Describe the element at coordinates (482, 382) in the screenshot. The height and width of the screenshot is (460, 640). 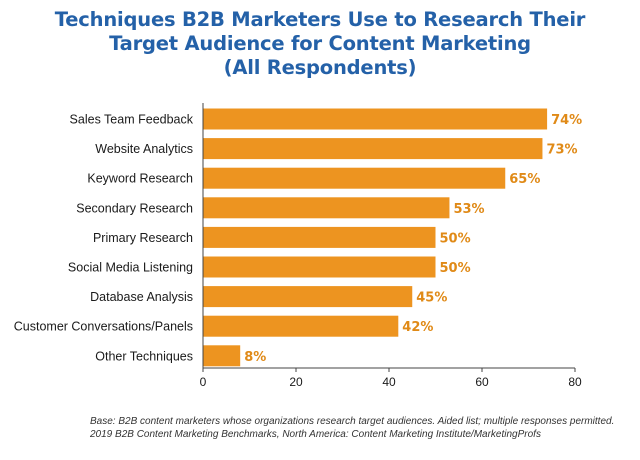
I see `x-tick-label: 60` at that location.